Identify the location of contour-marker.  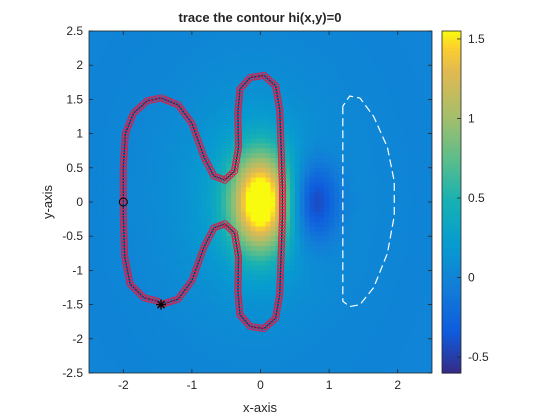
(192, 123).